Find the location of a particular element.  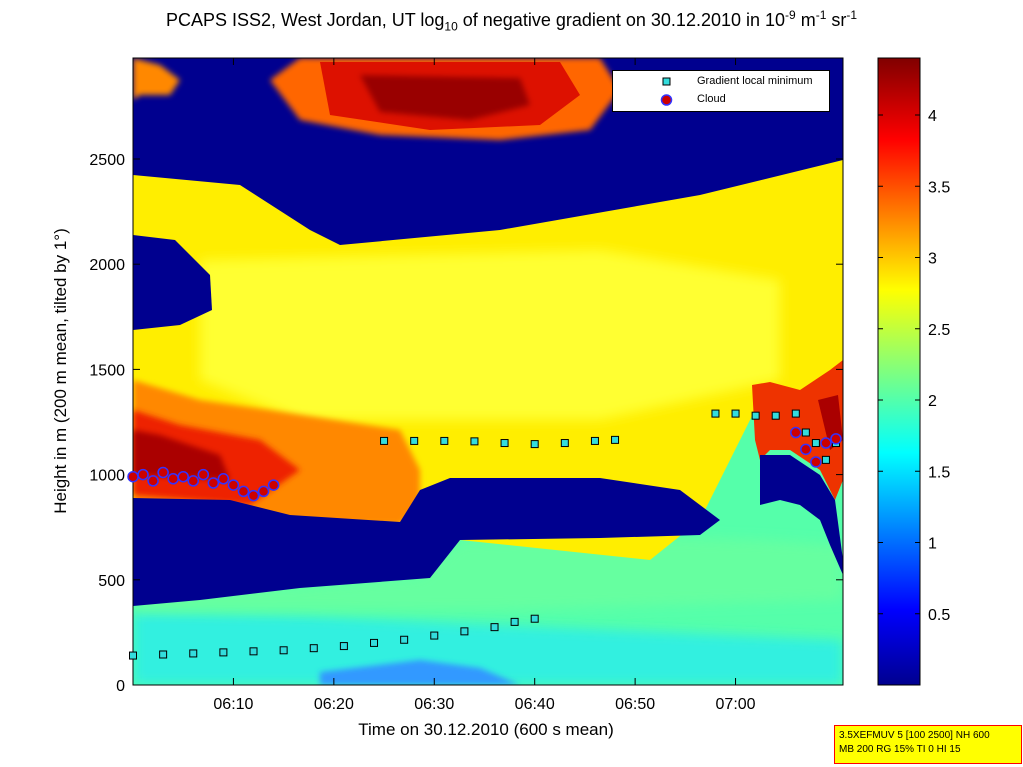

colorbar is located at coordinates (899, 371).